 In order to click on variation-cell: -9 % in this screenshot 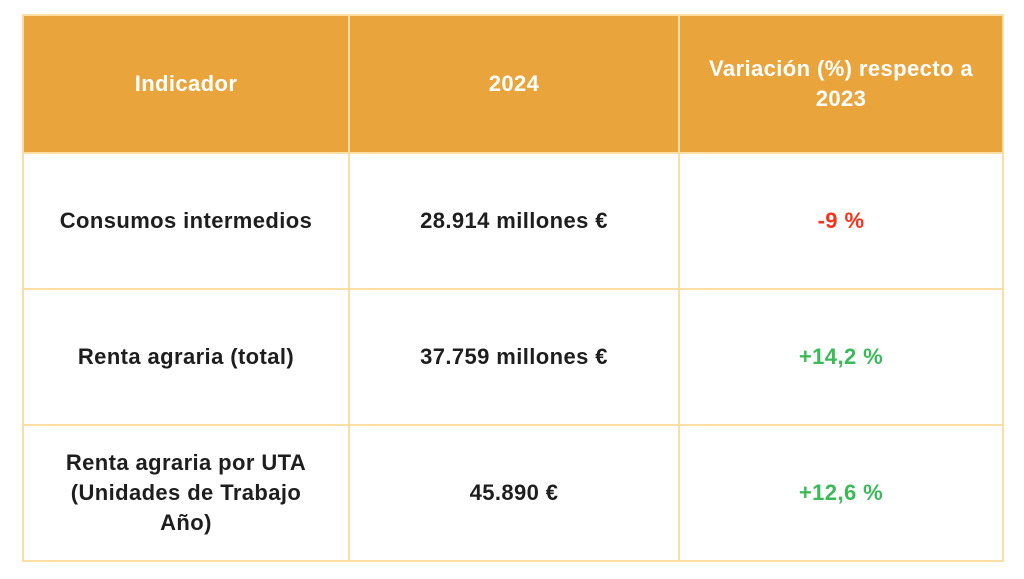, I will do `click(841, 221)`.